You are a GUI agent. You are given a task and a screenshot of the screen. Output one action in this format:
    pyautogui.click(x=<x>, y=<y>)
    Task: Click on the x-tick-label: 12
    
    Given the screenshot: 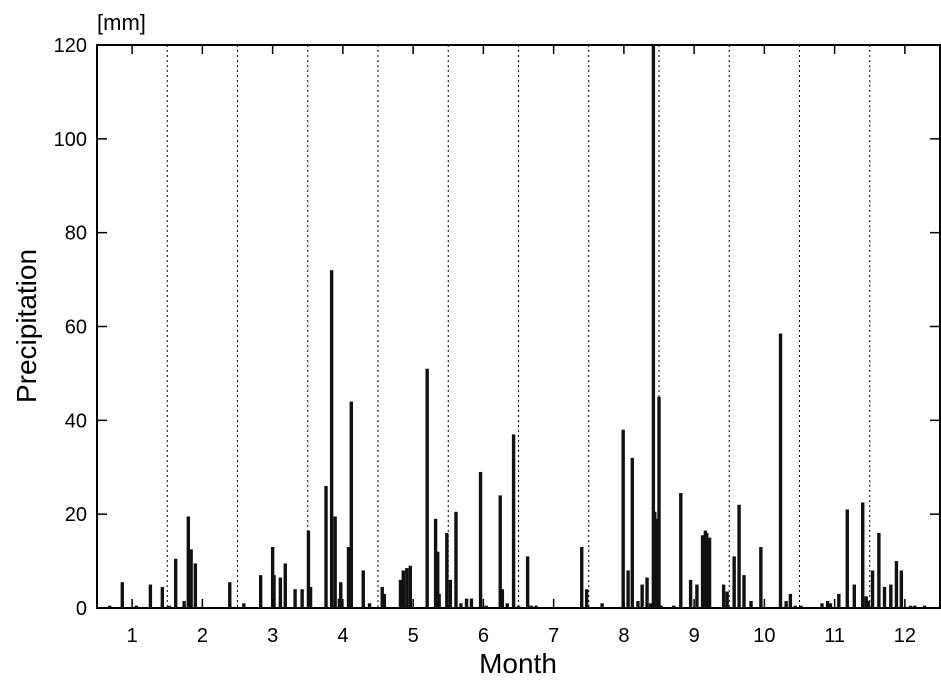 What is the action you would take?
    pyautogui.click(x=905, y=636)
    